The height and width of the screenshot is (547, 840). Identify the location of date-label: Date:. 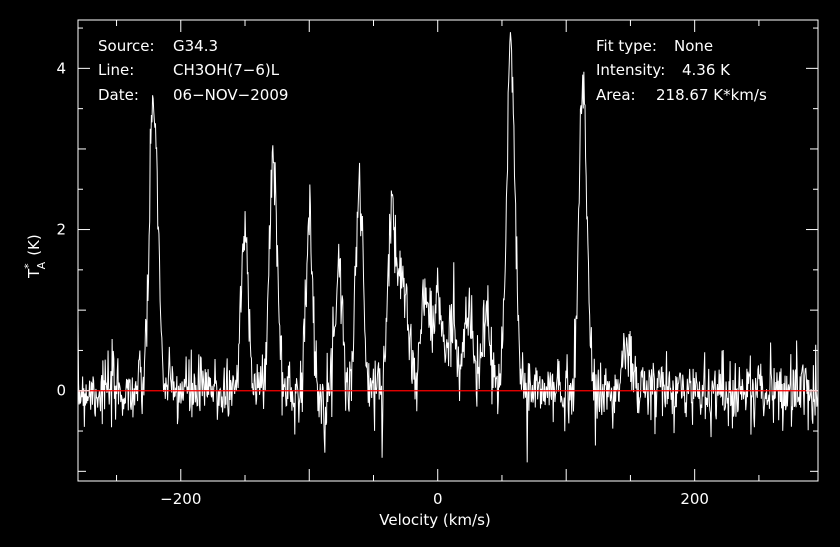
(118, 95).